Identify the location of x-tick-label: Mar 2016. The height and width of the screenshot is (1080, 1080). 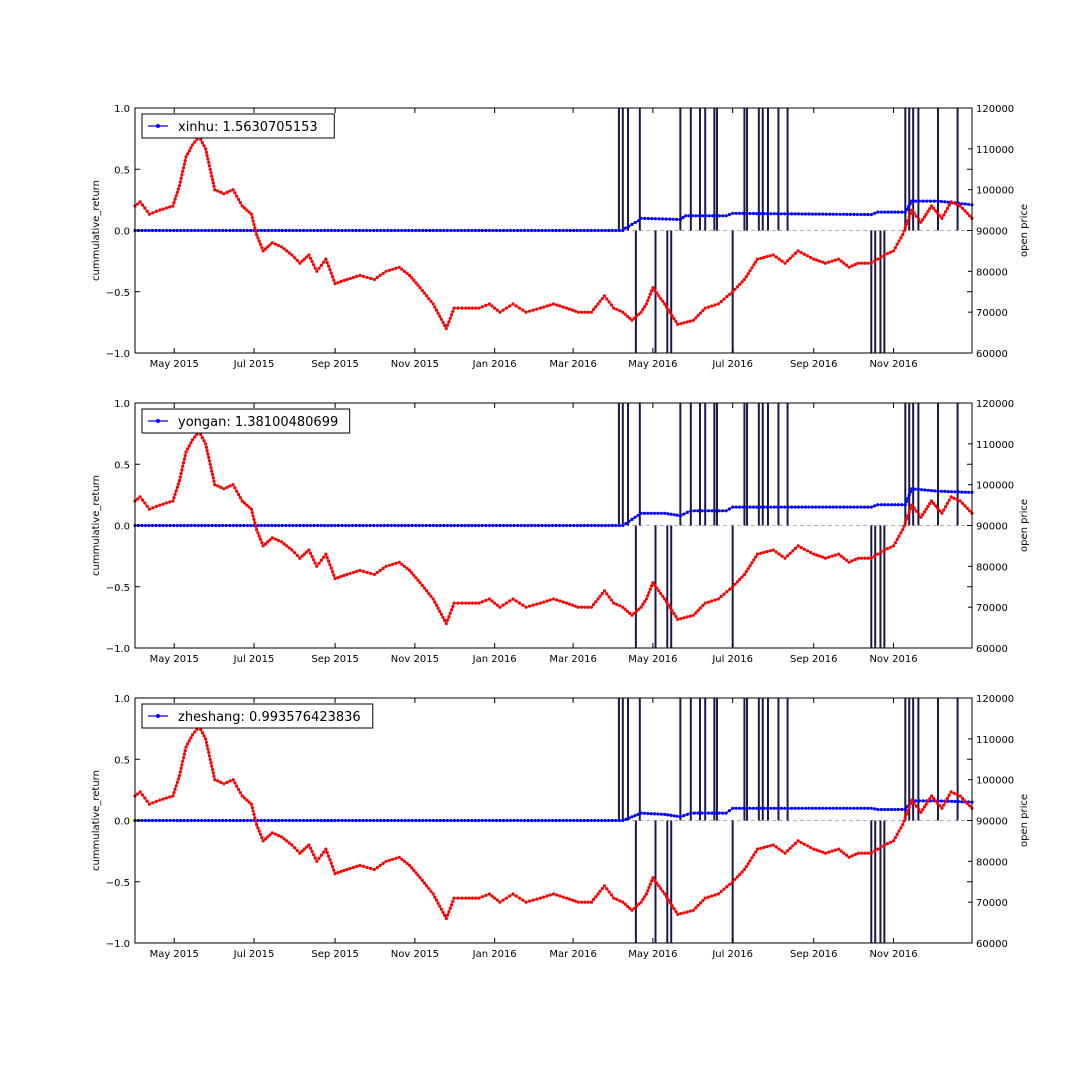
(573, 659).